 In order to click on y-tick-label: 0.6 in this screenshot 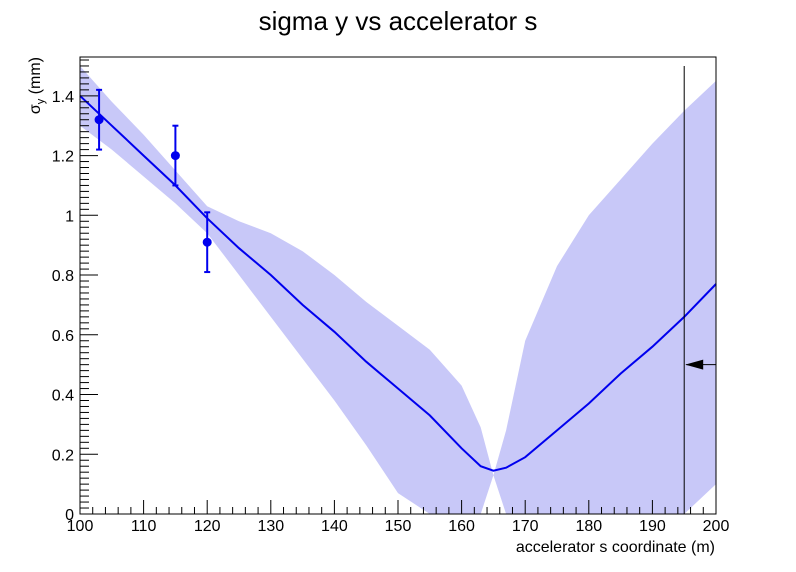, I will do `click(63, 336)`.